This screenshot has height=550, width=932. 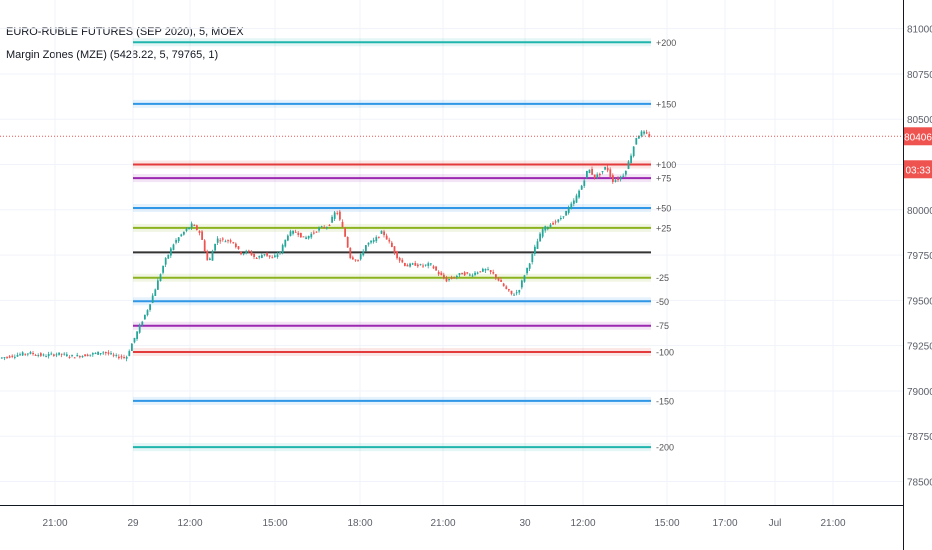 I want to click on price-badge-value: 80406, so click(x=918, y=137).